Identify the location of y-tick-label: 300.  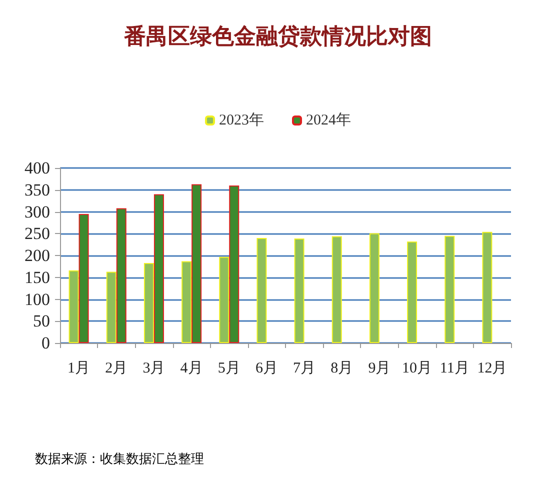
(37, 212).